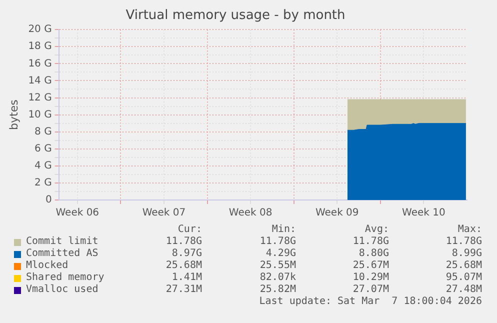 The width and height of the screenshot is (497, 323). Describe the element at coordinates (250, 213) in the screenshot. I see `x-tick-label: Week 08` at that location.